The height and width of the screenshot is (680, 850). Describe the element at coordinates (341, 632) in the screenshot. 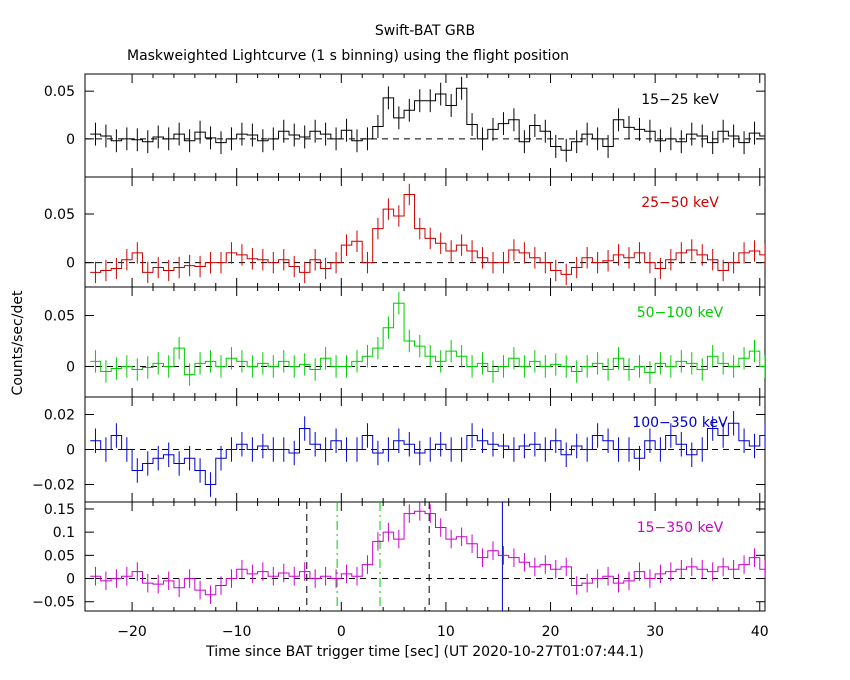

I see `x-tick-label: 0` at that location.